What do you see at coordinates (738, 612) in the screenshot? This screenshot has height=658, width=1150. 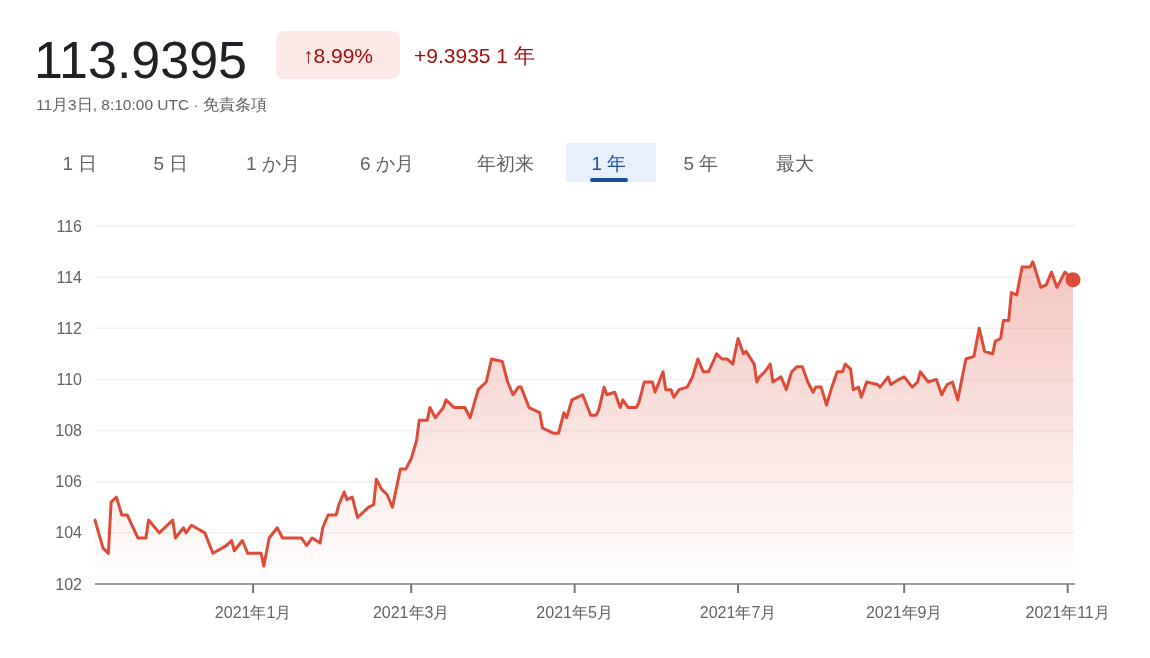 I see `x-tick-label: 2021年7月` at bounding box center [738, 612].